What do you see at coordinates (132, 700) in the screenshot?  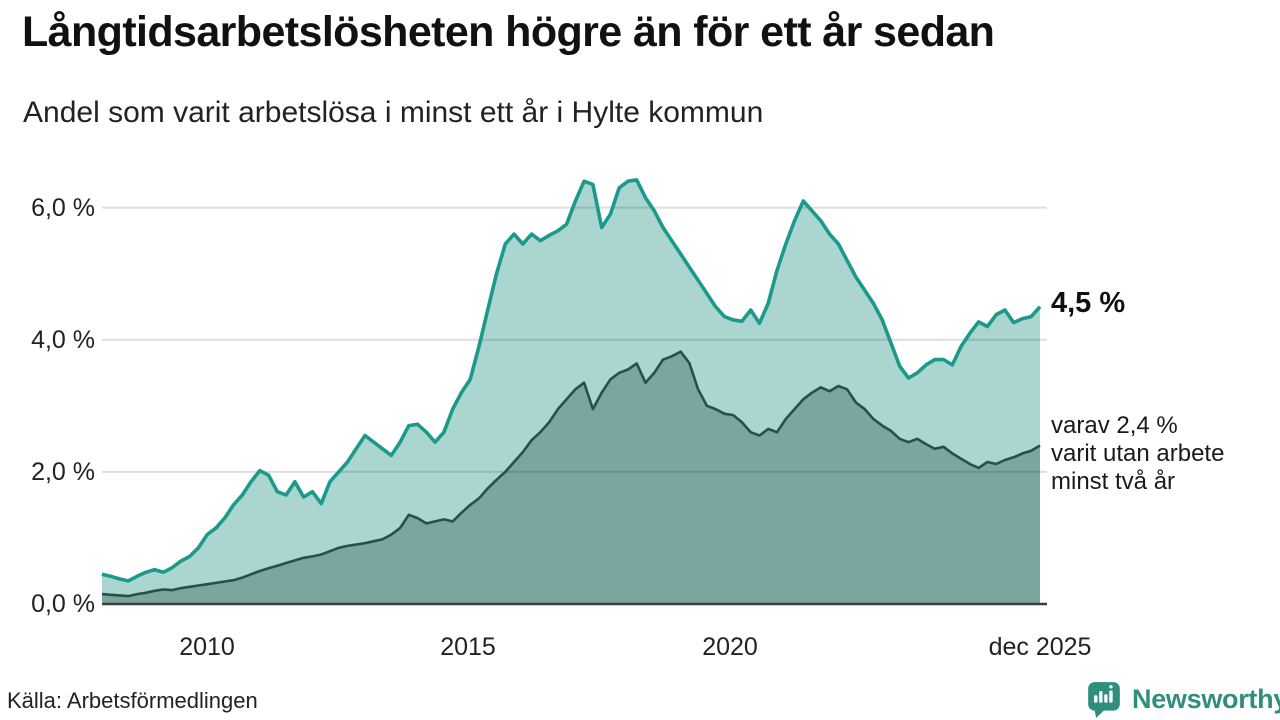 I see `source-note: Källa: Arbetsförmedlingen` at bounding box center [132, 700].